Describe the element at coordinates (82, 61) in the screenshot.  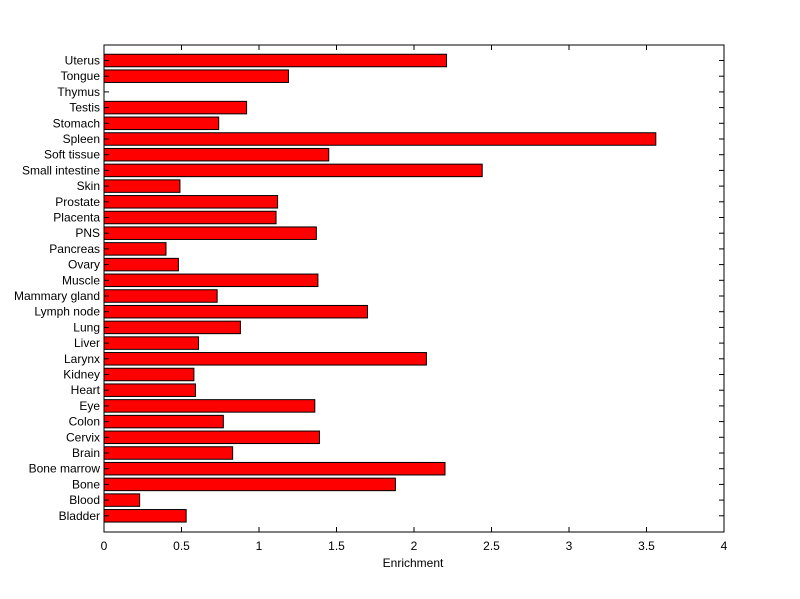
I see `y-tick-label: Uterus` at that location.